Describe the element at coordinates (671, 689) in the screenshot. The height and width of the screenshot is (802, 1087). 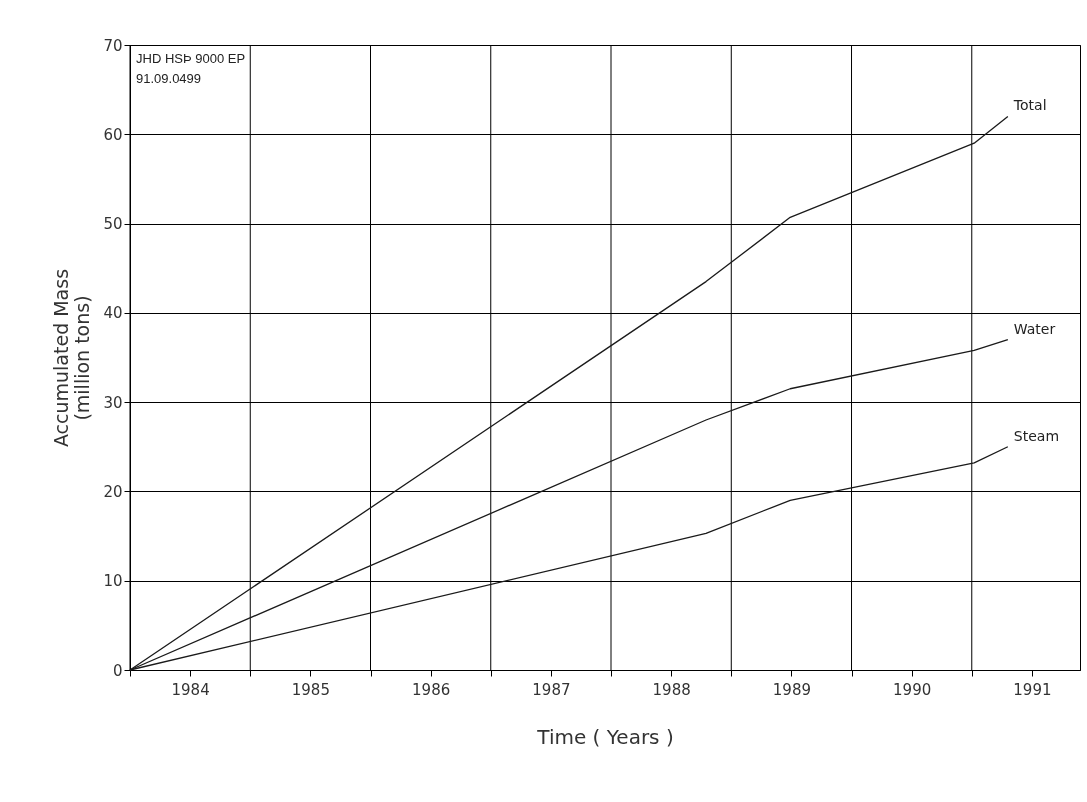
I see `x-tick-label: 1988` at that location.